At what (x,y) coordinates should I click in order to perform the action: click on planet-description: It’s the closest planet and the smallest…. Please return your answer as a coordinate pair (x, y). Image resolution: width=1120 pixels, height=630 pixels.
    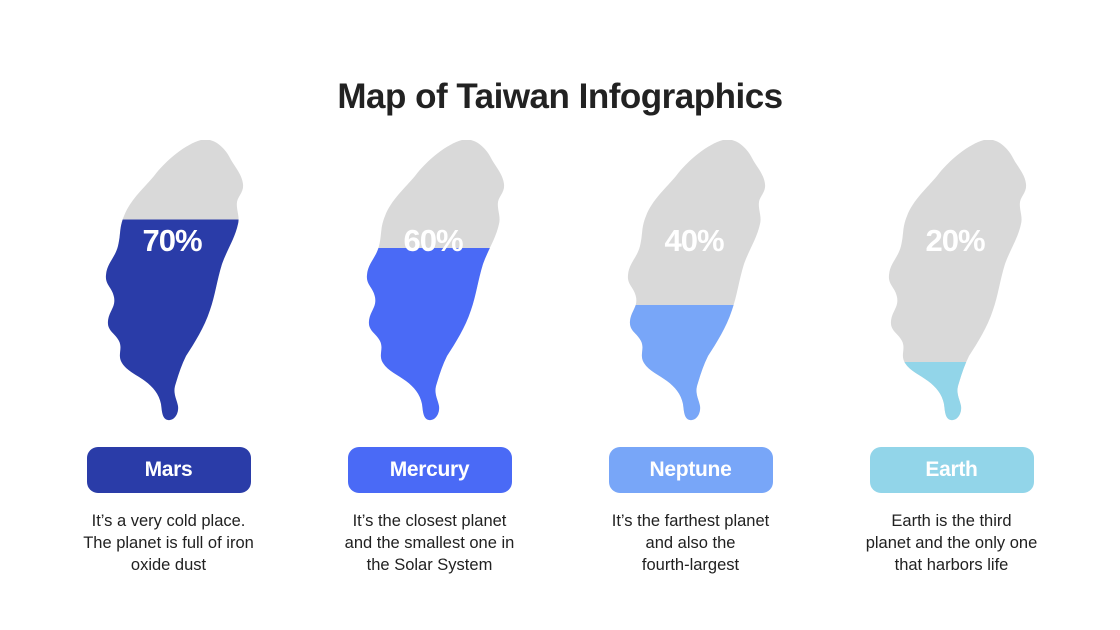
    Looking at the image, I should click on (429, 543).